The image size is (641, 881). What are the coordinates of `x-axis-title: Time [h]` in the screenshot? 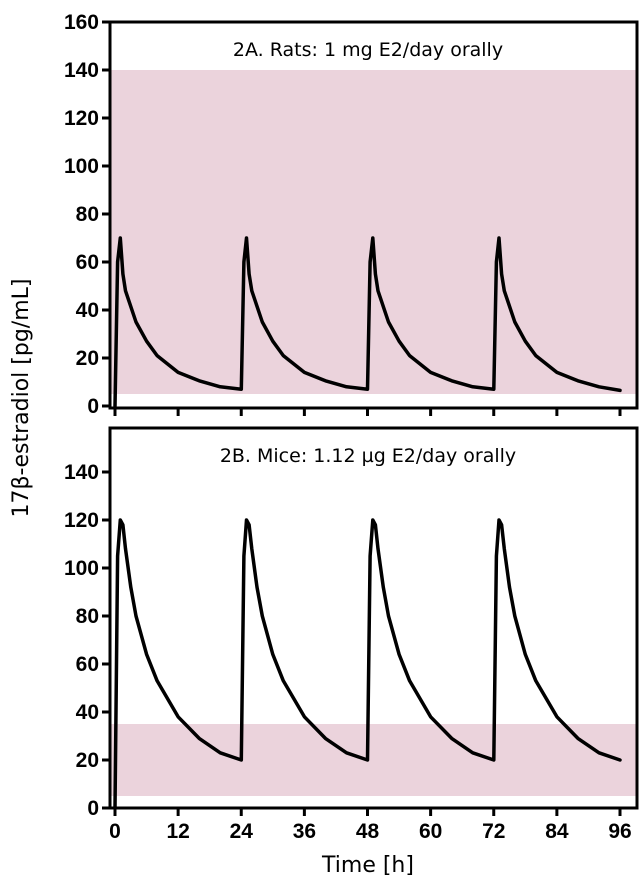 It's located at (367, 865).